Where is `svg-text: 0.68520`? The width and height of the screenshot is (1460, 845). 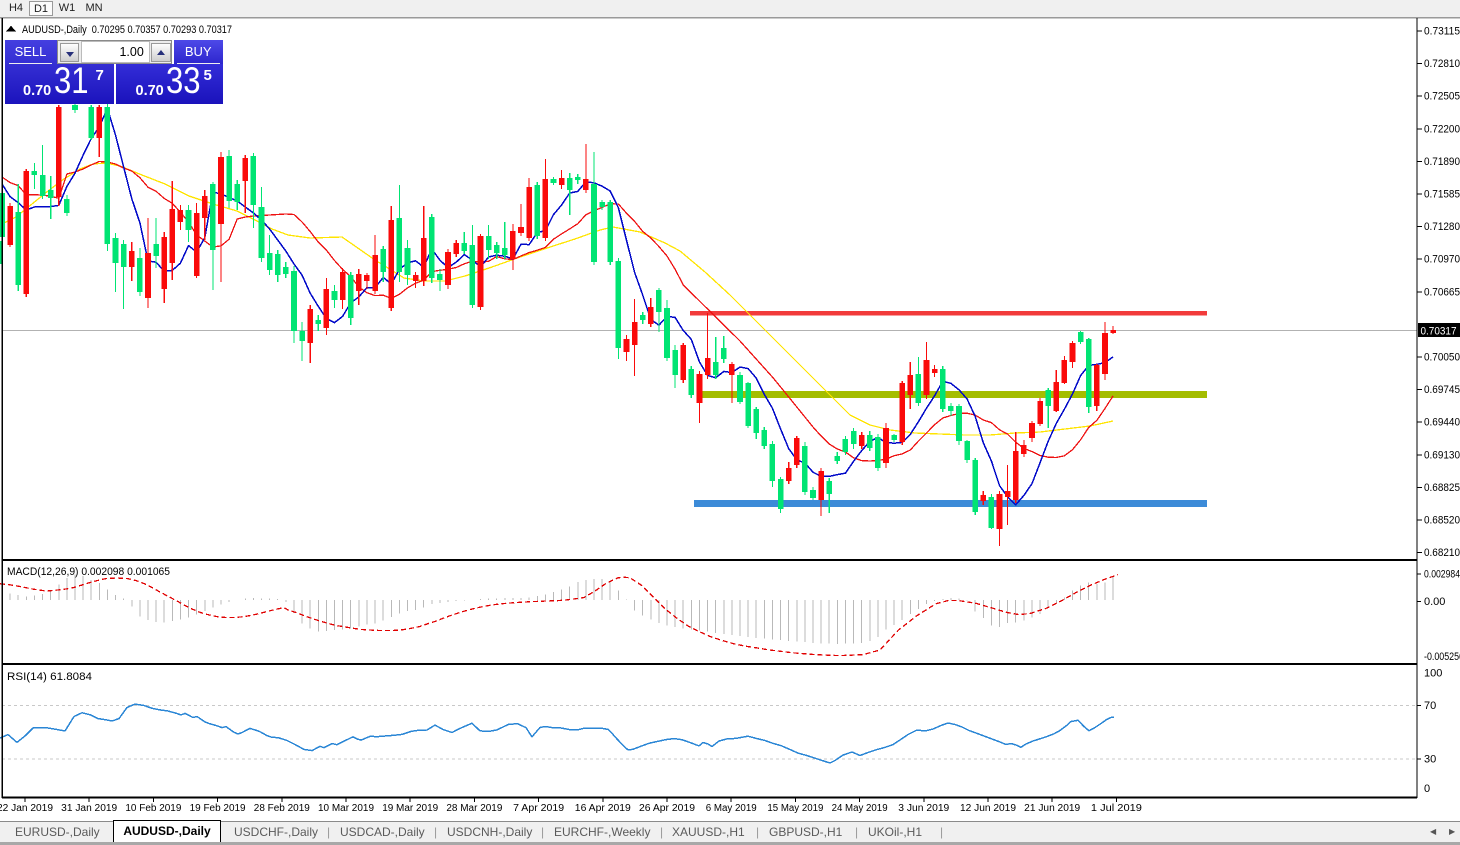
svg-text: 0.68520 is located at coordinates (1442, 521).